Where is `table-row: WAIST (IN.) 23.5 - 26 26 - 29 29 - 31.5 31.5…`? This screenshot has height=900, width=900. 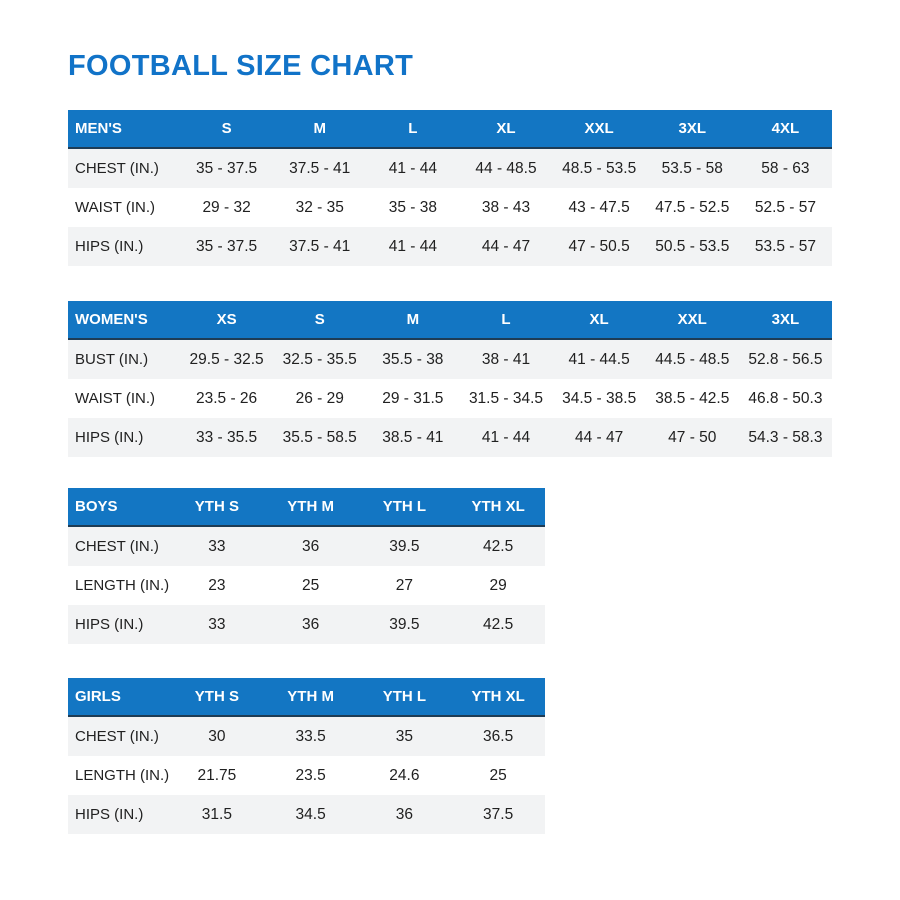 table-row: WAIST (IN.) 23.5 - 26 26 - 29 29 - 31.5 31.5… is located at coordinates (450, 398).